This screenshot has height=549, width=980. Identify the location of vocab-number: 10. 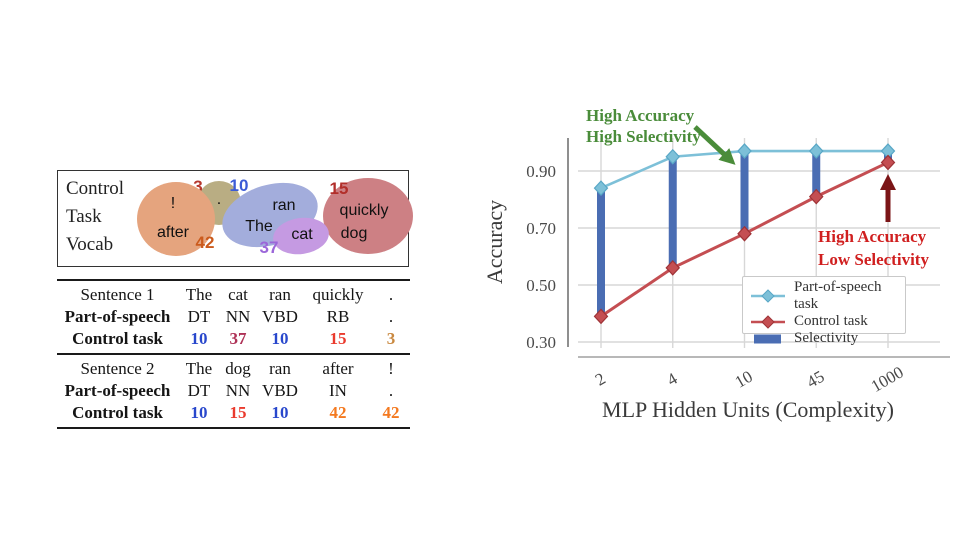
(239, 185).